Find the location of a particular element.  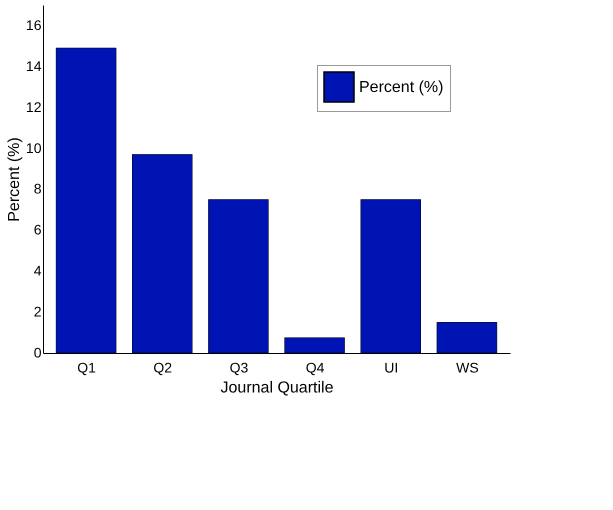

x-tick-label: Q2 is located at coordinates (162, 368).